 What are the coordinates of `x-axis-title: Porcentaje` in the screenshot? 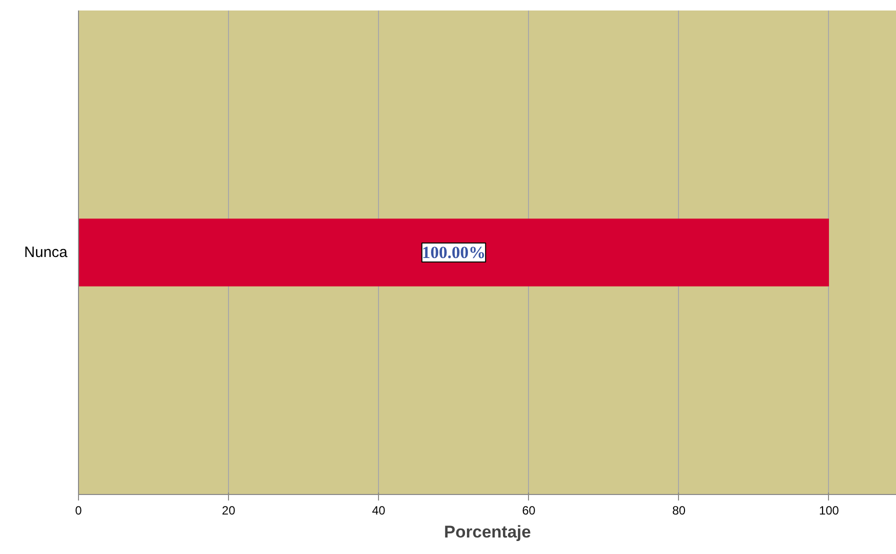 It's located at (487, 532).